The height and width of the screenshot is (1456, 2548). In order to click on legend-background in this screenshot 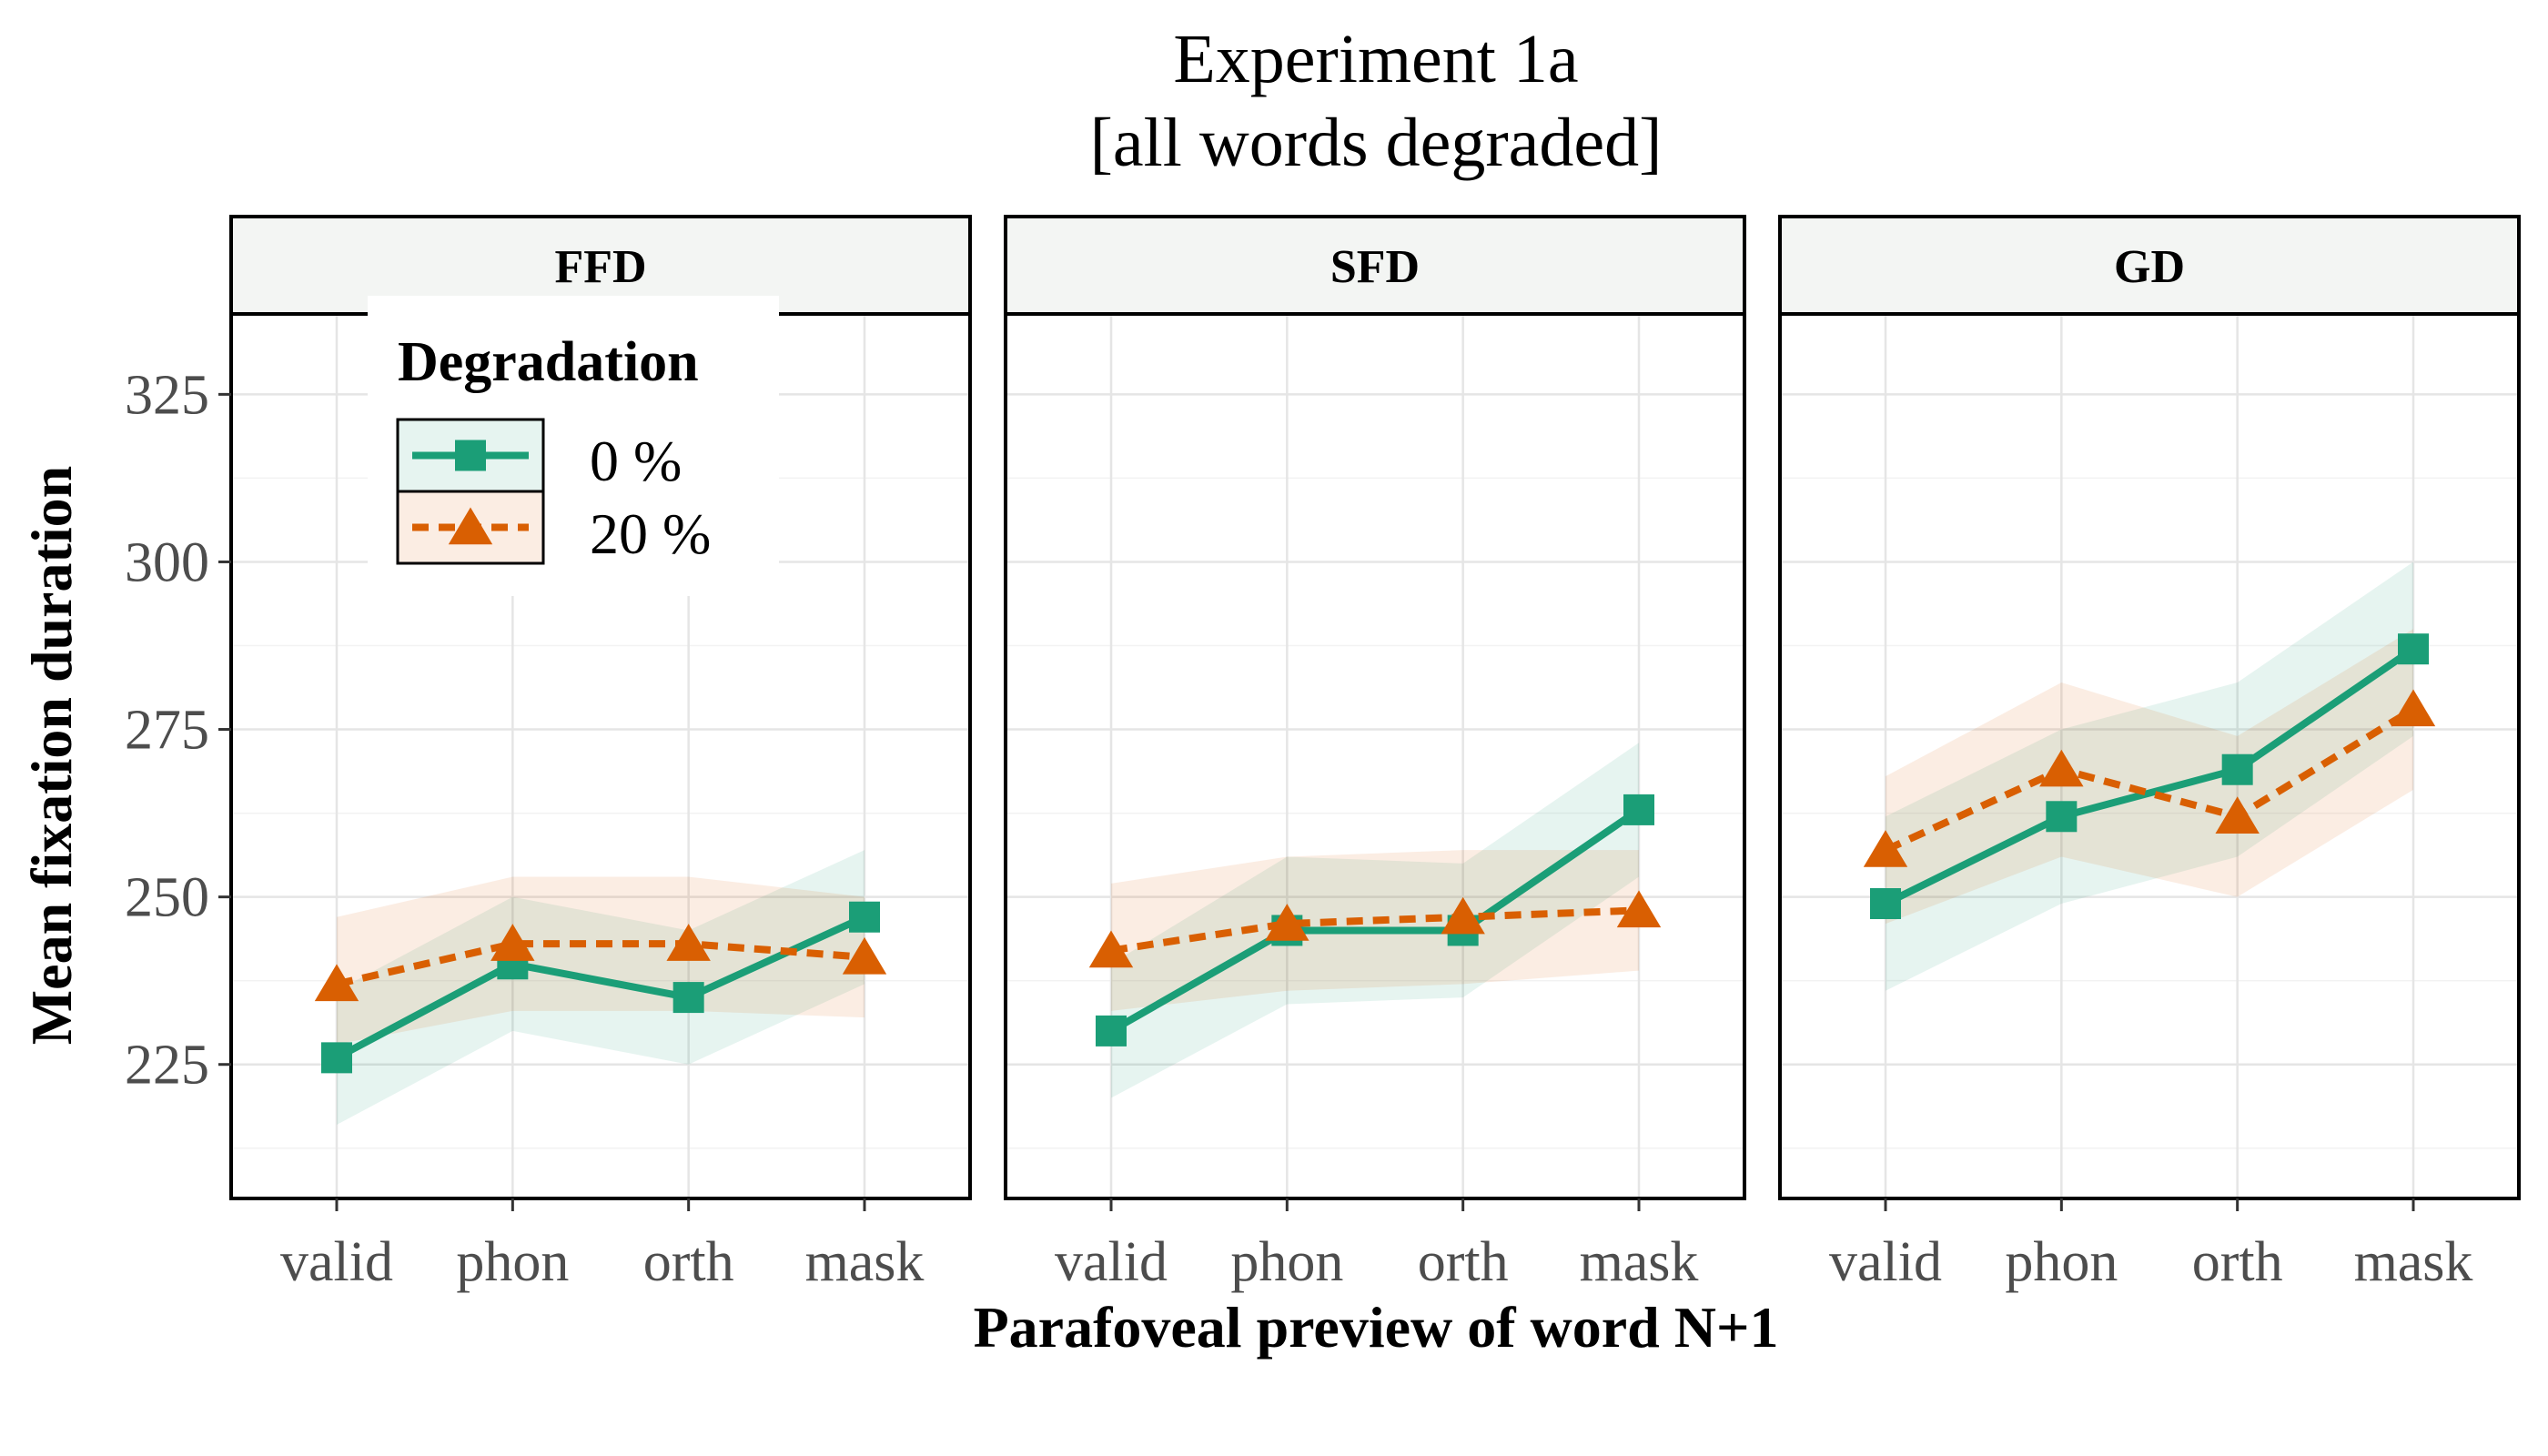, I will do `click(574, 446)`.